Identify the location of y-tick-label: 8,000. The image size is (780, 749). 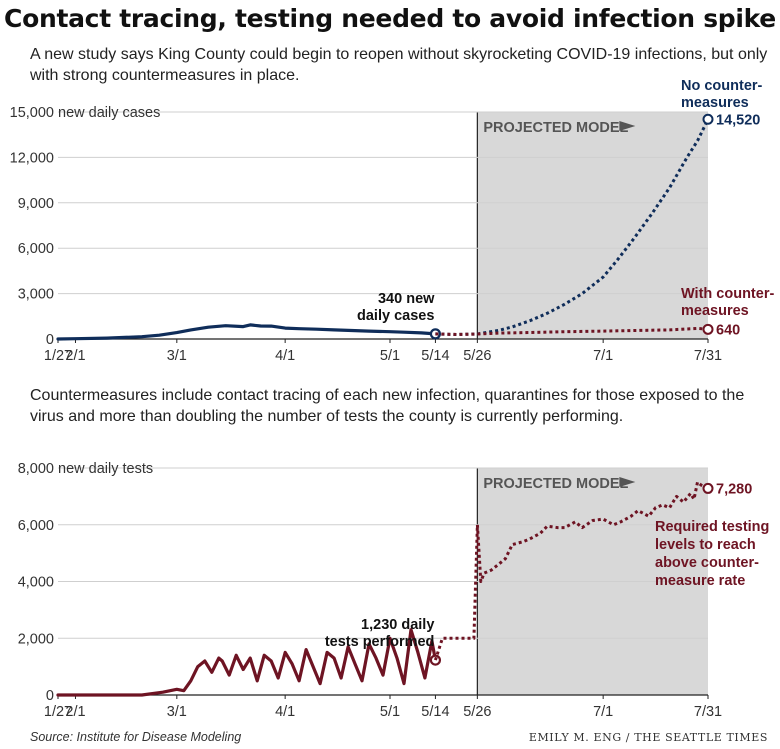
(36, 469).